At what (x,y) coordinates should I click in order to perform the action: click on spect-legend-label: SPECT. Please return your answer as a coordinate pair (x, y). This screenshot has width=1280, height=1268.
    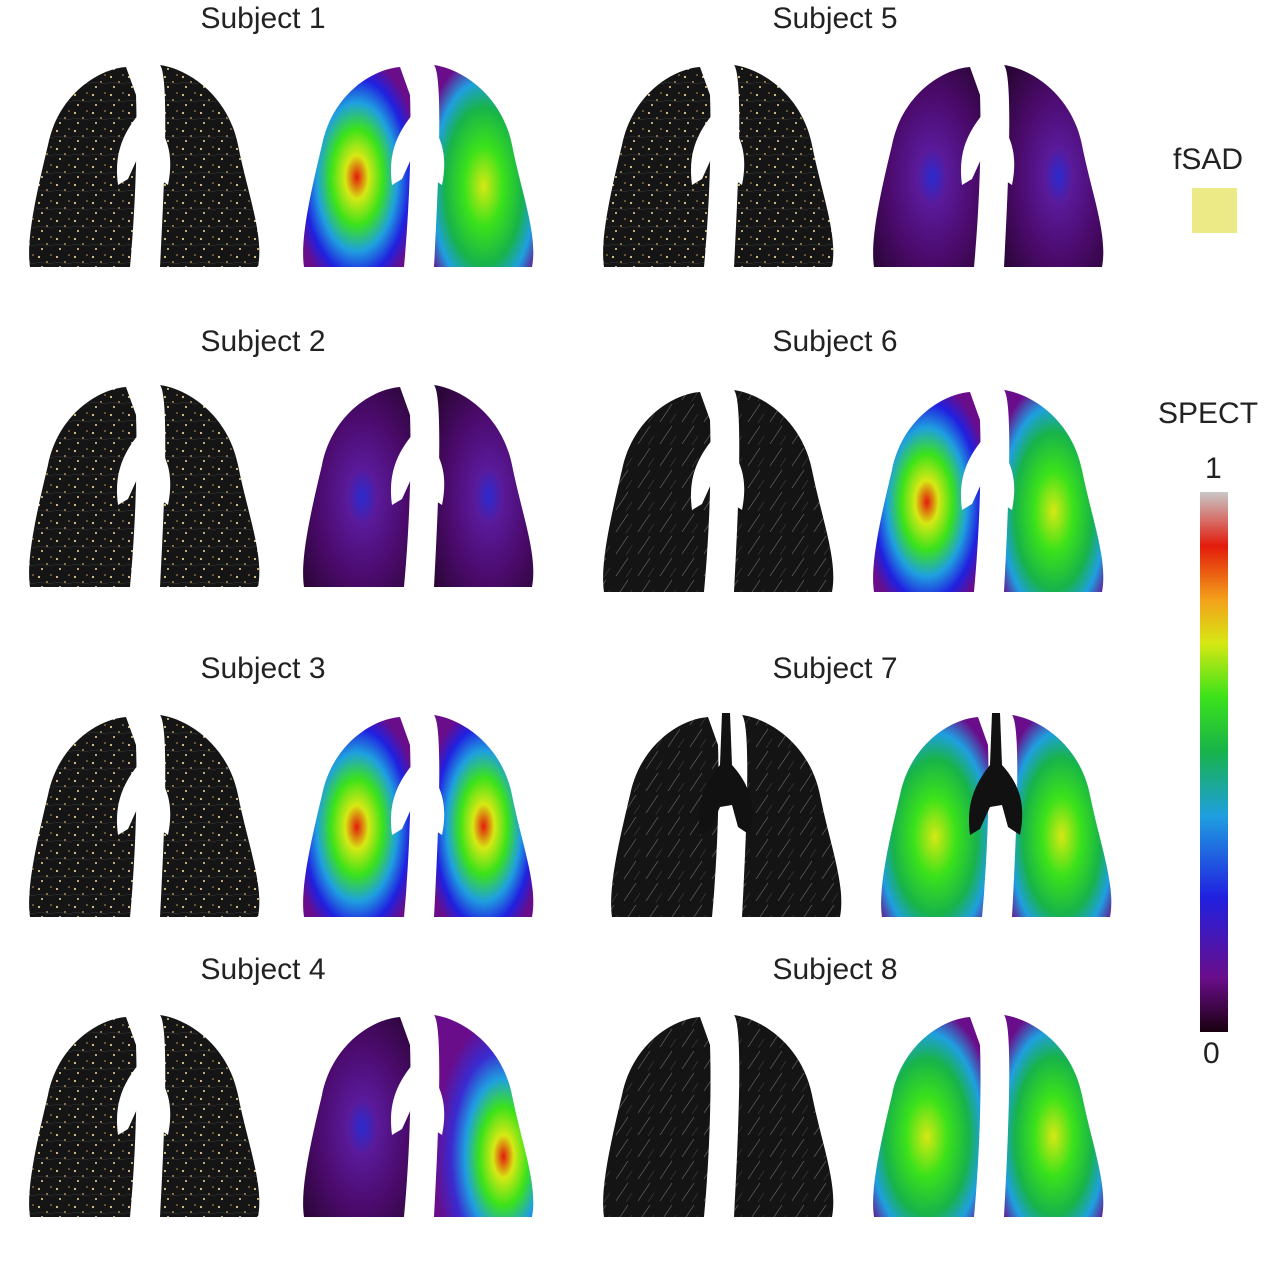
    Looking at the image, I should click on (1208, 413).